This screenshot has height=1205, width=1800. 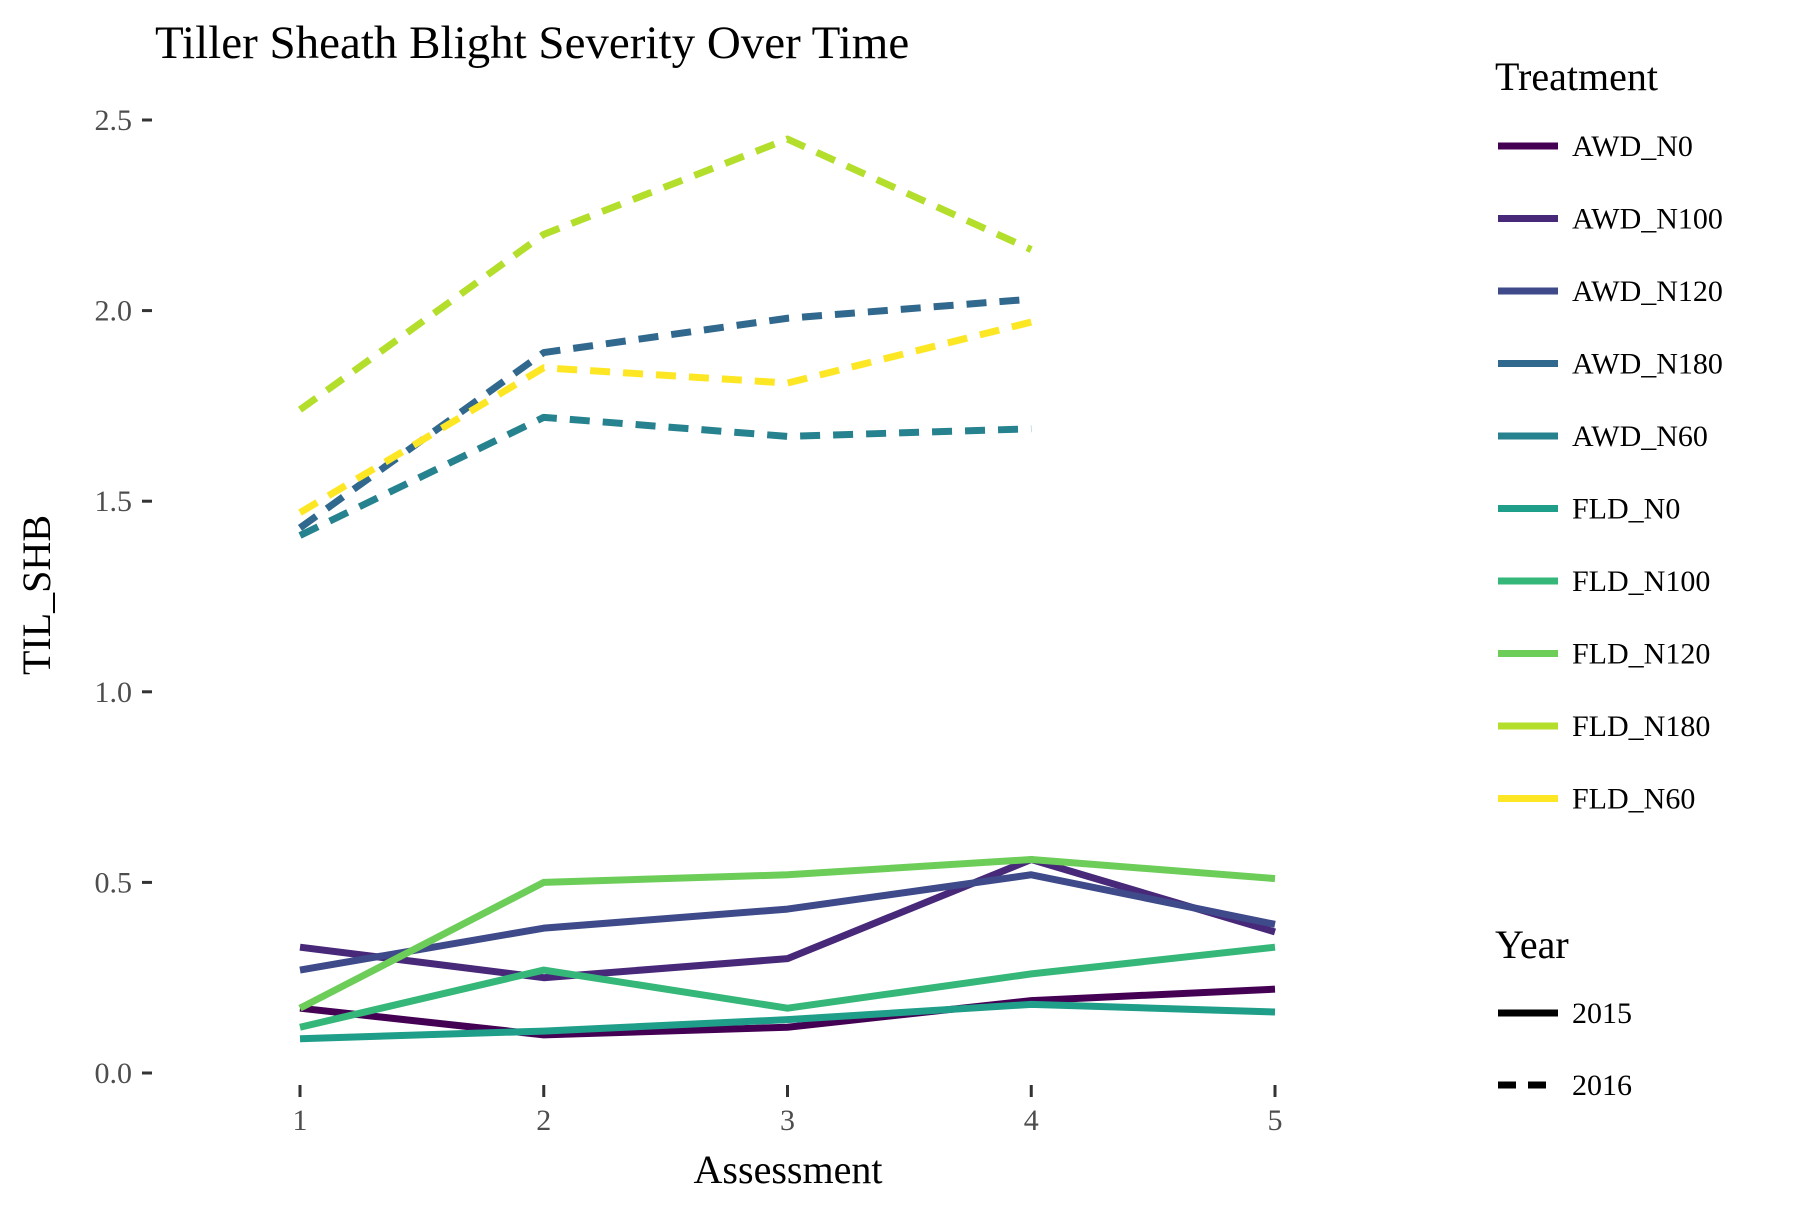 I want to click on legend-label: 2016, so click(x=1602, y=1085).